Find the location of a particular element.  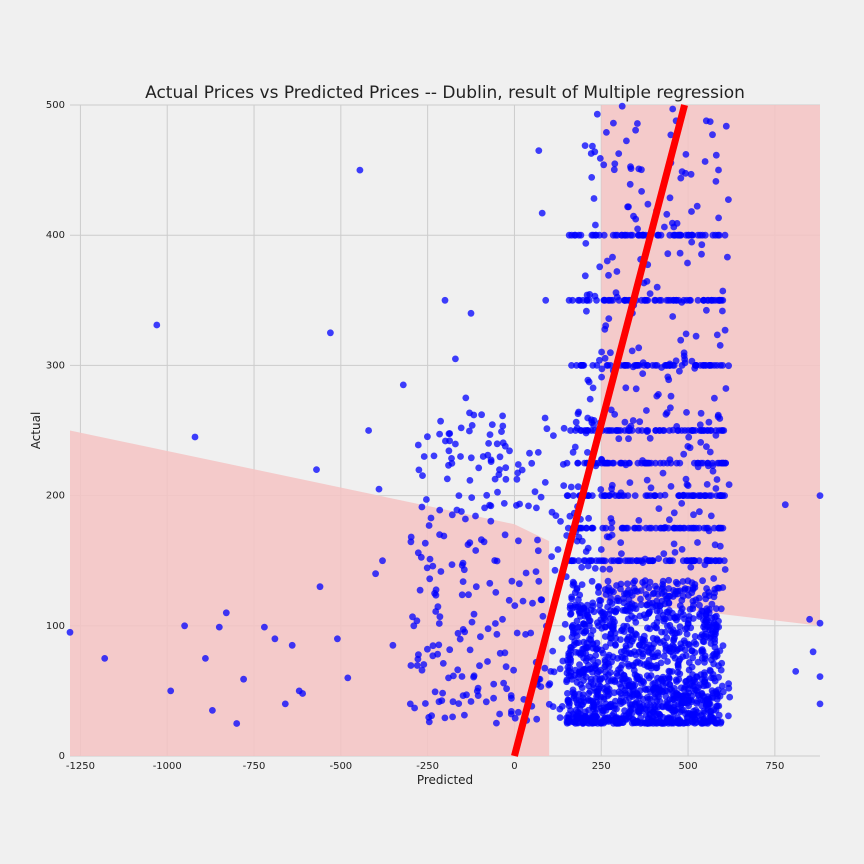

y-tick-label: 200 is located at coordinates (55, 496).